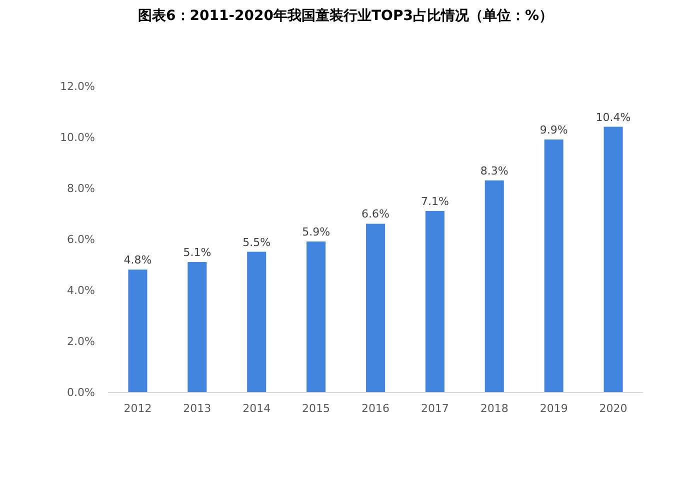 This screenshot has height=486, width=691. I want to click on data-label: 5.9%, so click(316, 232).